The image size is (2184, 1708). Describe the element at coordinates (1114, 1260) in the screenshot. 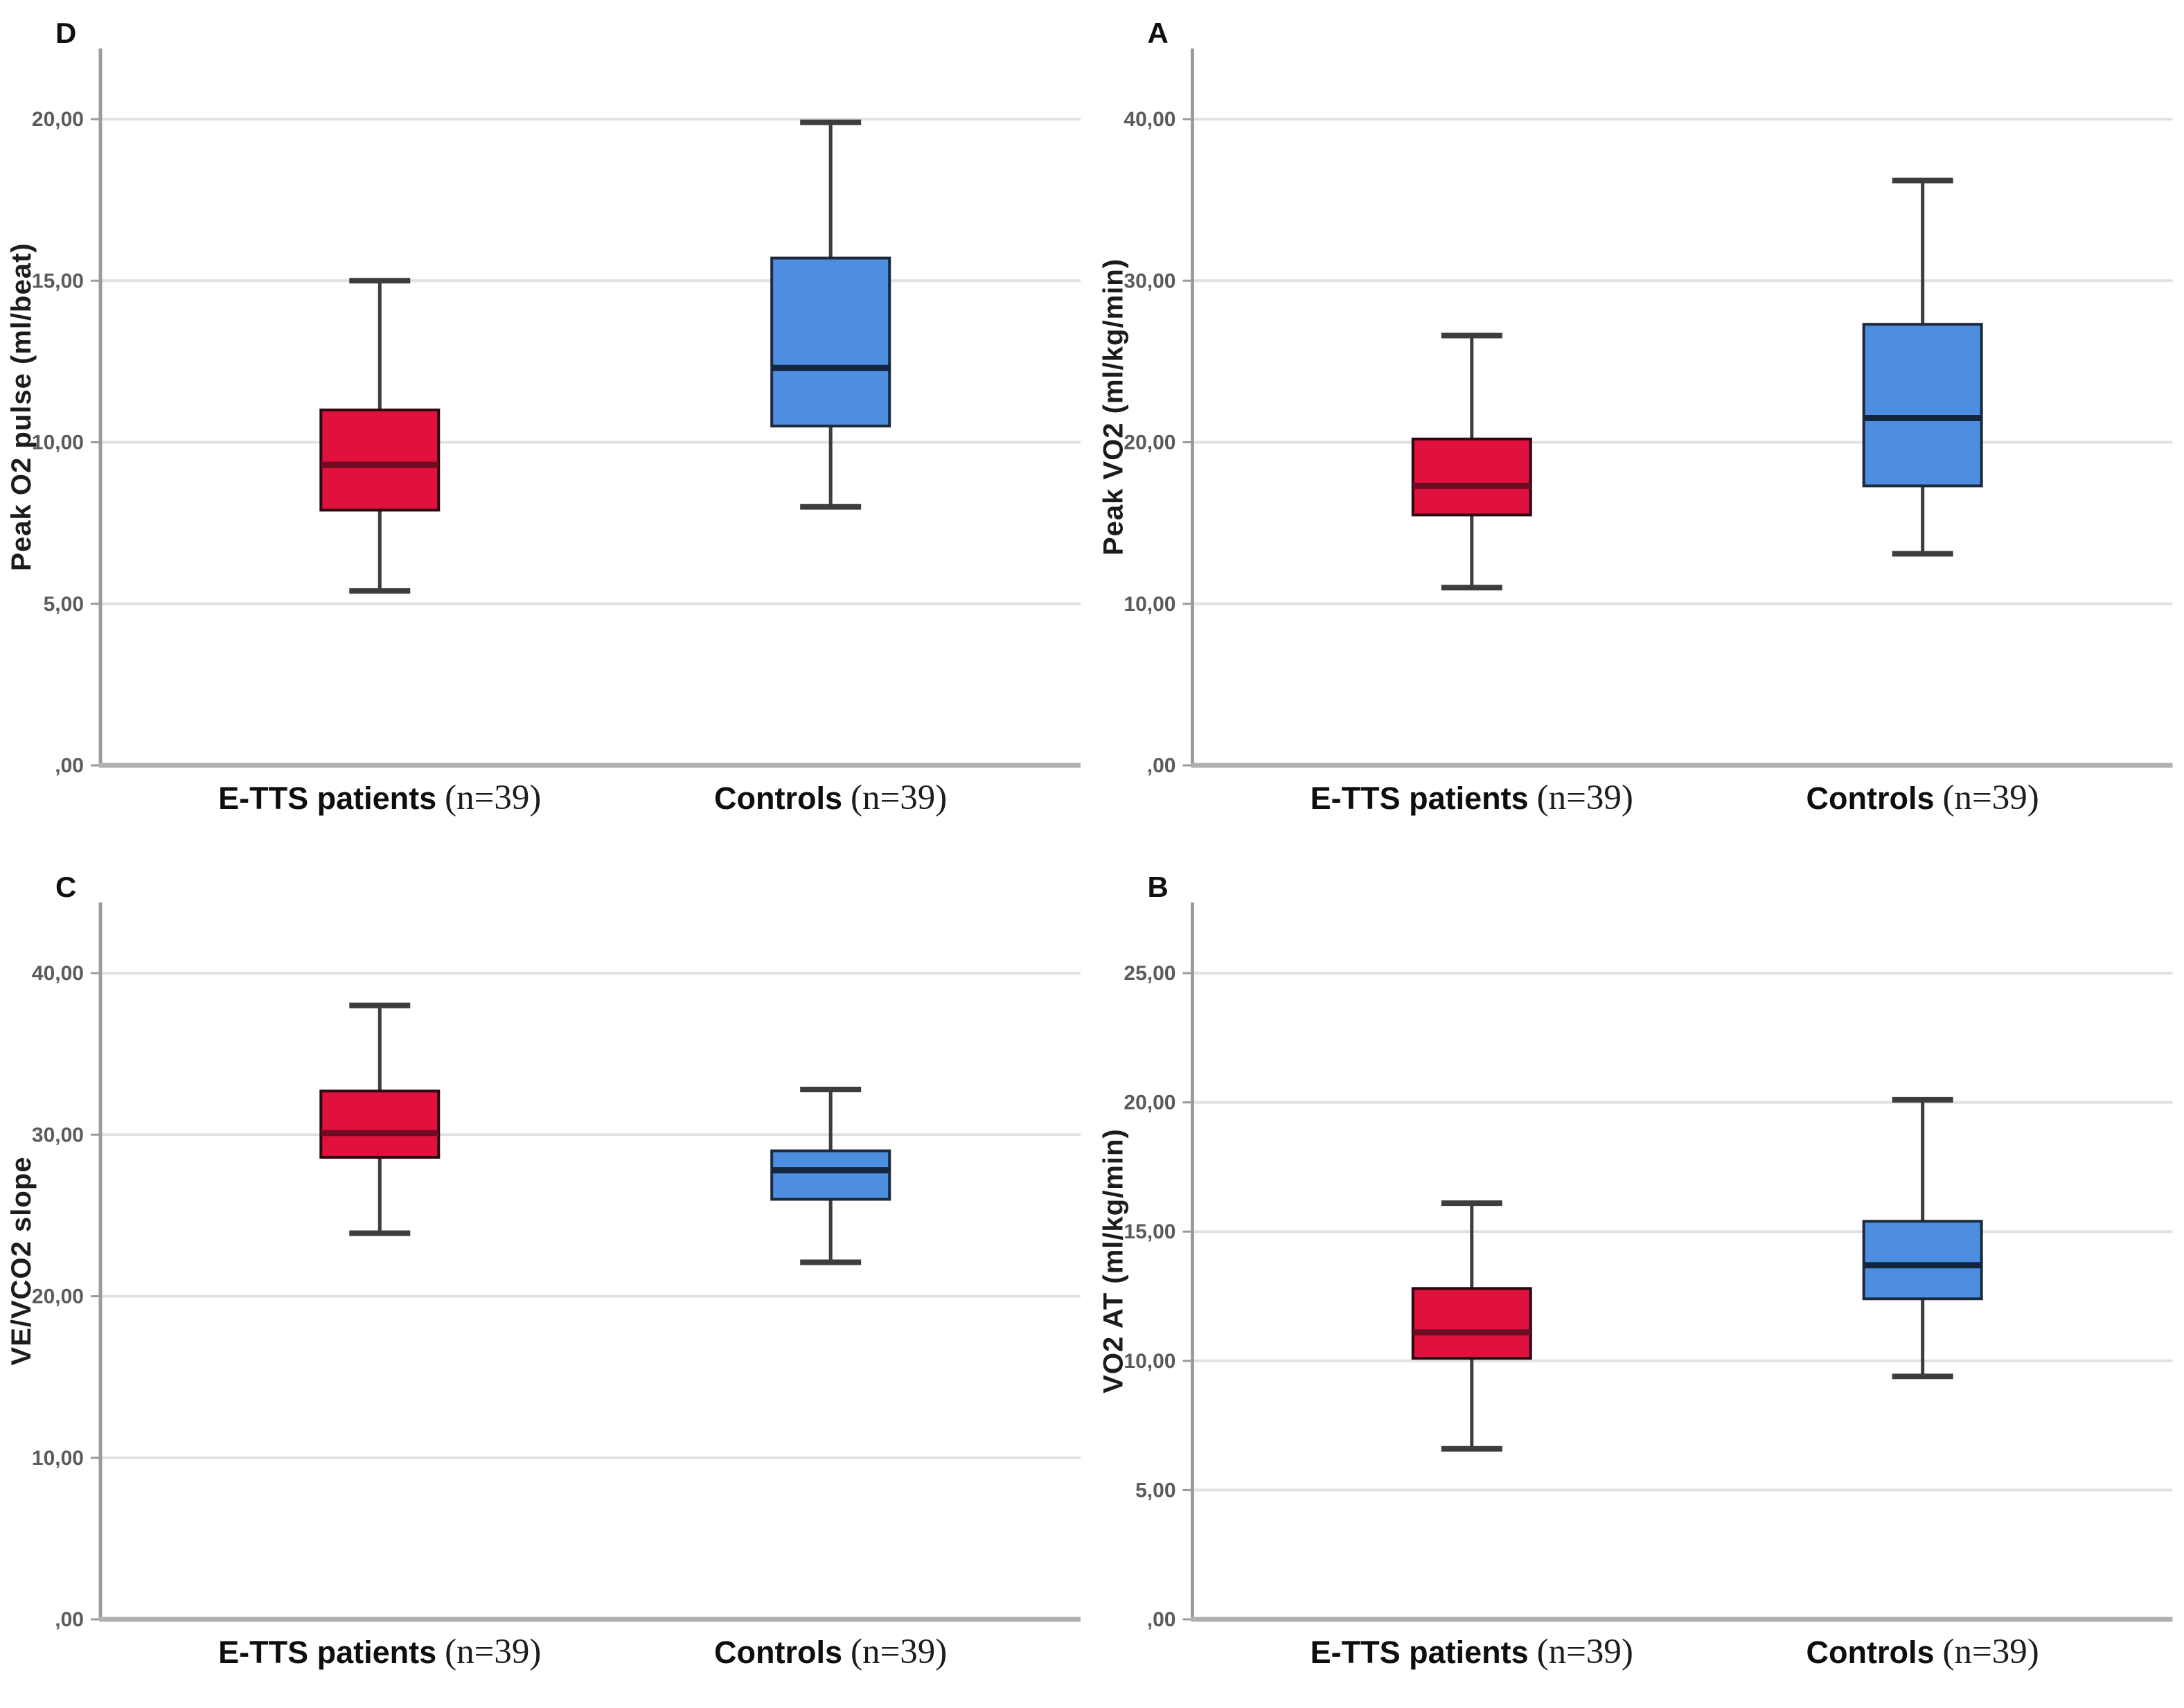

I see `y-axis-title: VO2 AT (ml/kg/min)` at that location.